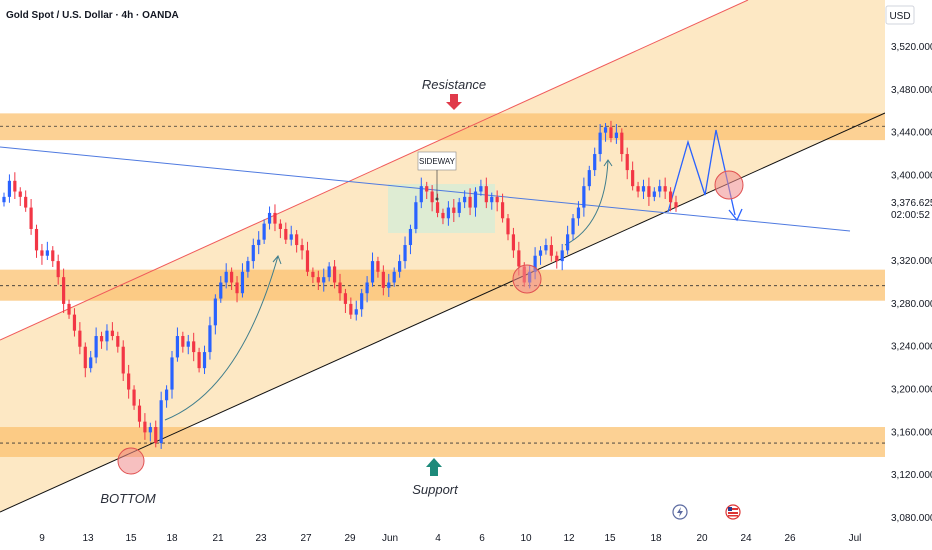  What do you see at coordinates (435, 489) in the screenshot?
I see `support-label: Support` at bounding box center [435, 489].